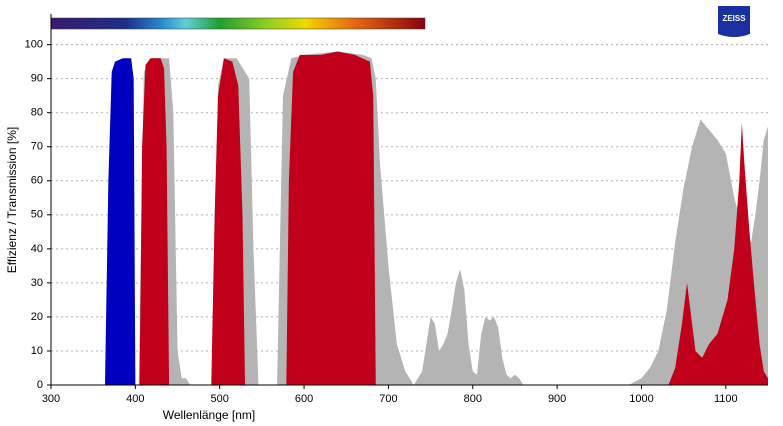  What do you see at coordinates (37, 79) in the screenshot?
I see `y-tick-label: 90` at bounding box center [37, 79].